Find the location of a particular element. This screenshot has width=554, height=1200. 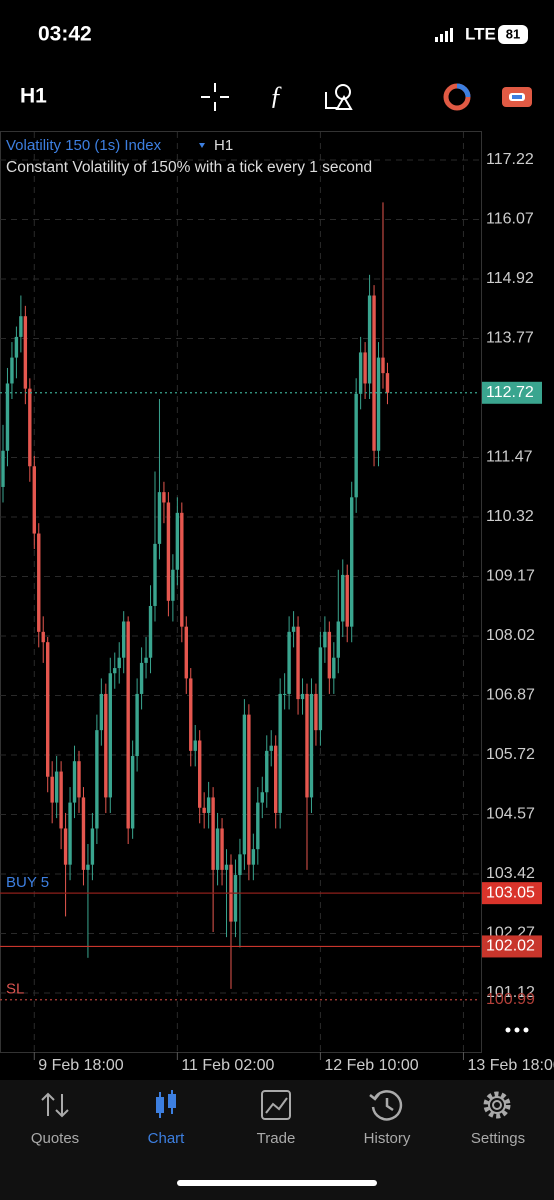

account-icon is located at coordinates (457, 97).